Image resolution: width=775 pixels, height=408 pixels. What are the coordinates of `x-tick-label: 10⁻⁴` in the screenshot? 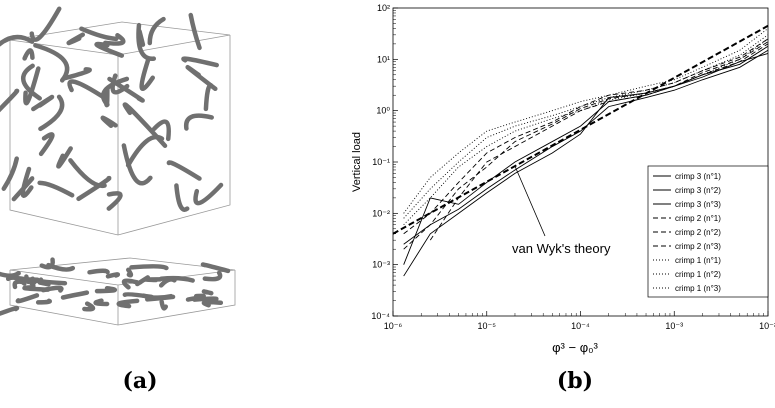 It's located at (580, 326).